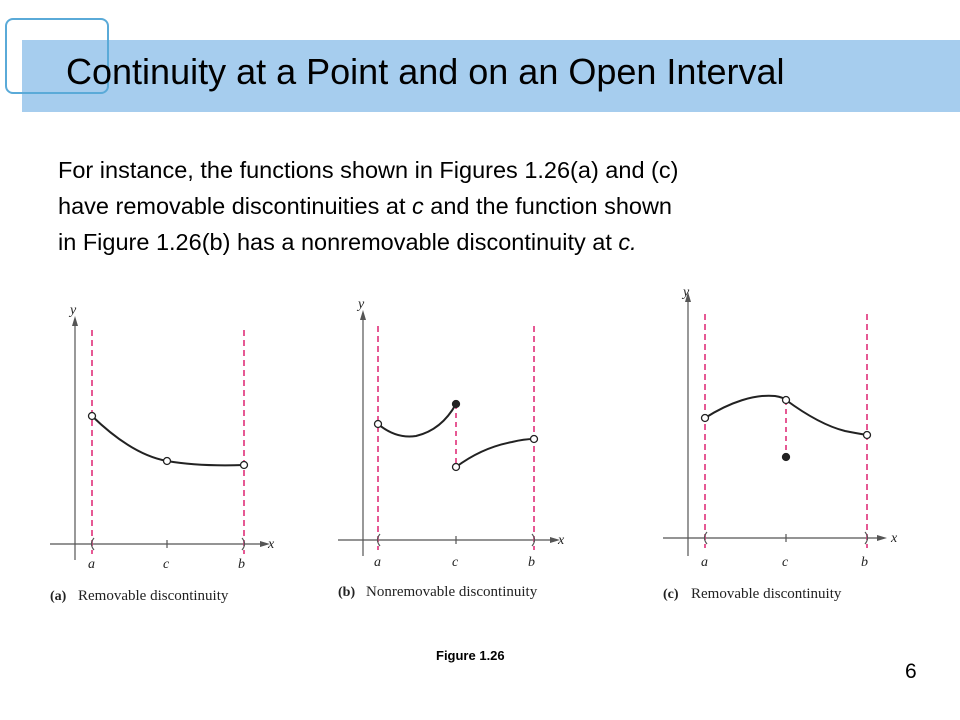  I want to click on panel-letter: (b), so click(346, 592).